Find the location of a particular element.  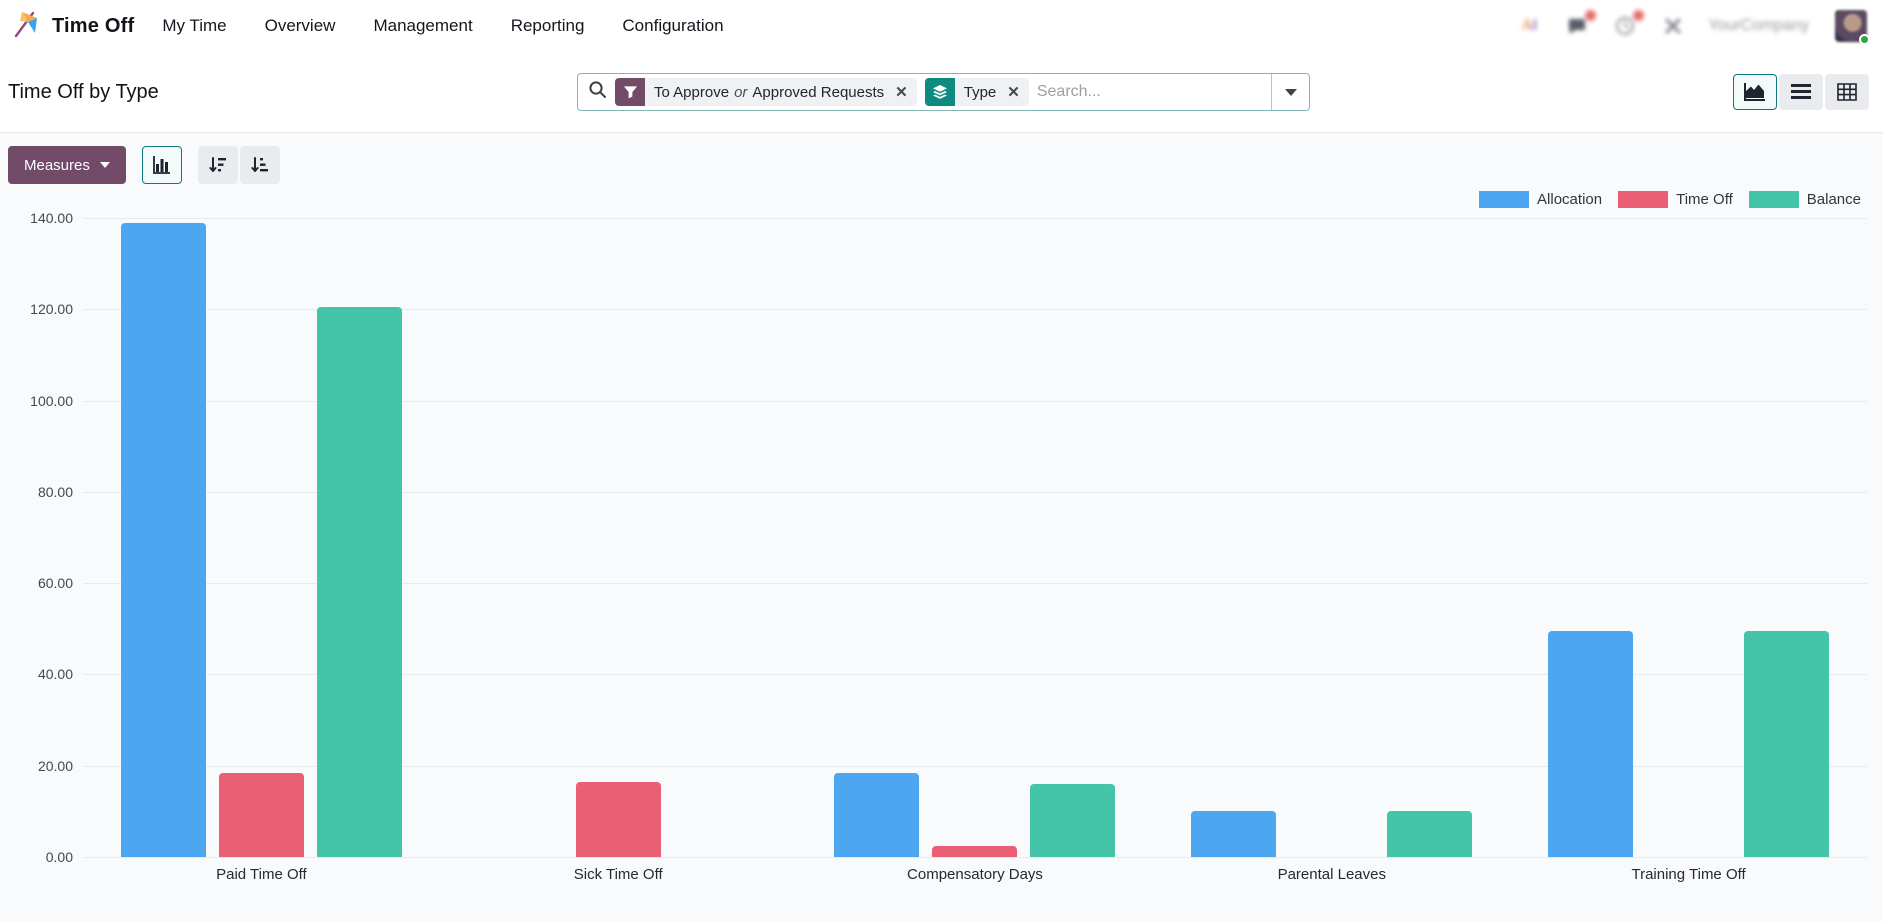

page-title: Time Off by Type is located at coordinates (83, 91).